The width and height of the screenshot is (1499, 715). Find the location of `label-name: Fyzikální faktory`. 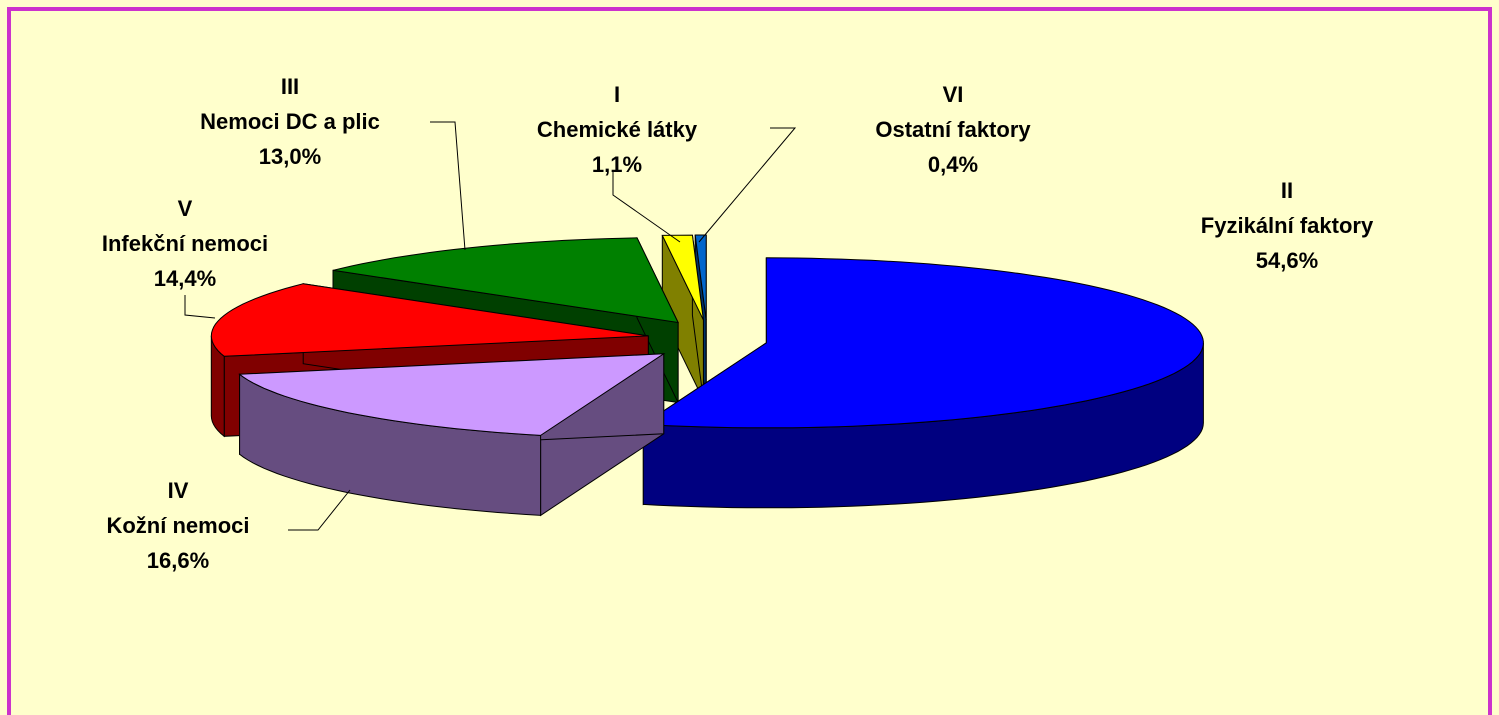

label-name: Fyzikální faktory is located at coordinates (1287, 225).